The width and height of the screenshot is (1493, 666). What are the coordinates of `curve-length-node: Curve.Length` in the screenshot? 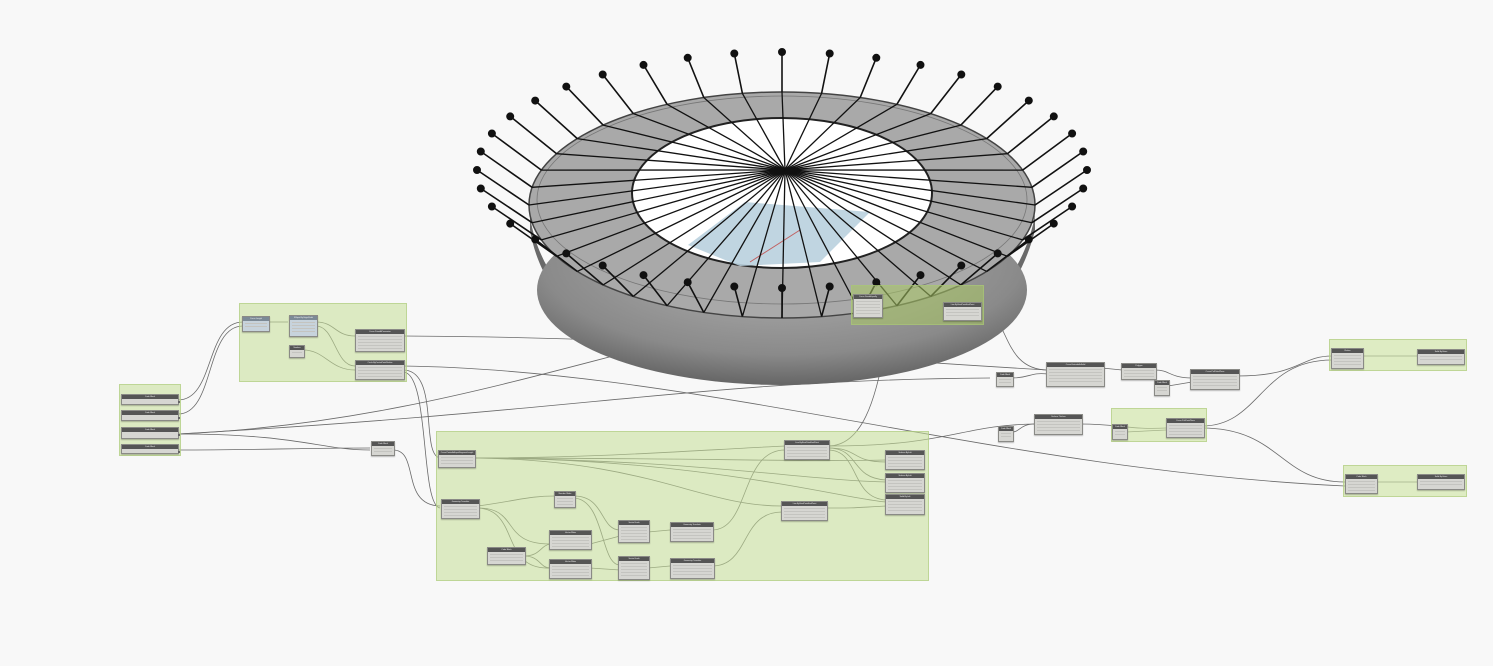 It's located at (256, 324).